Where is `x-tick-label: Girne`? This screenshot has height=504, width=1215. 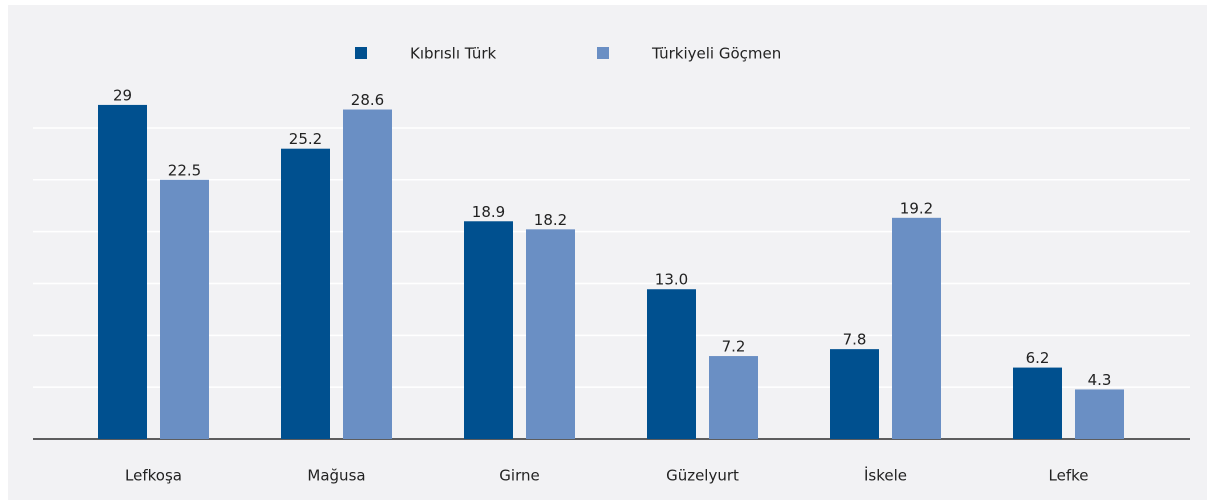 x-tick-label: Girne is located at coordinates (519, 476).